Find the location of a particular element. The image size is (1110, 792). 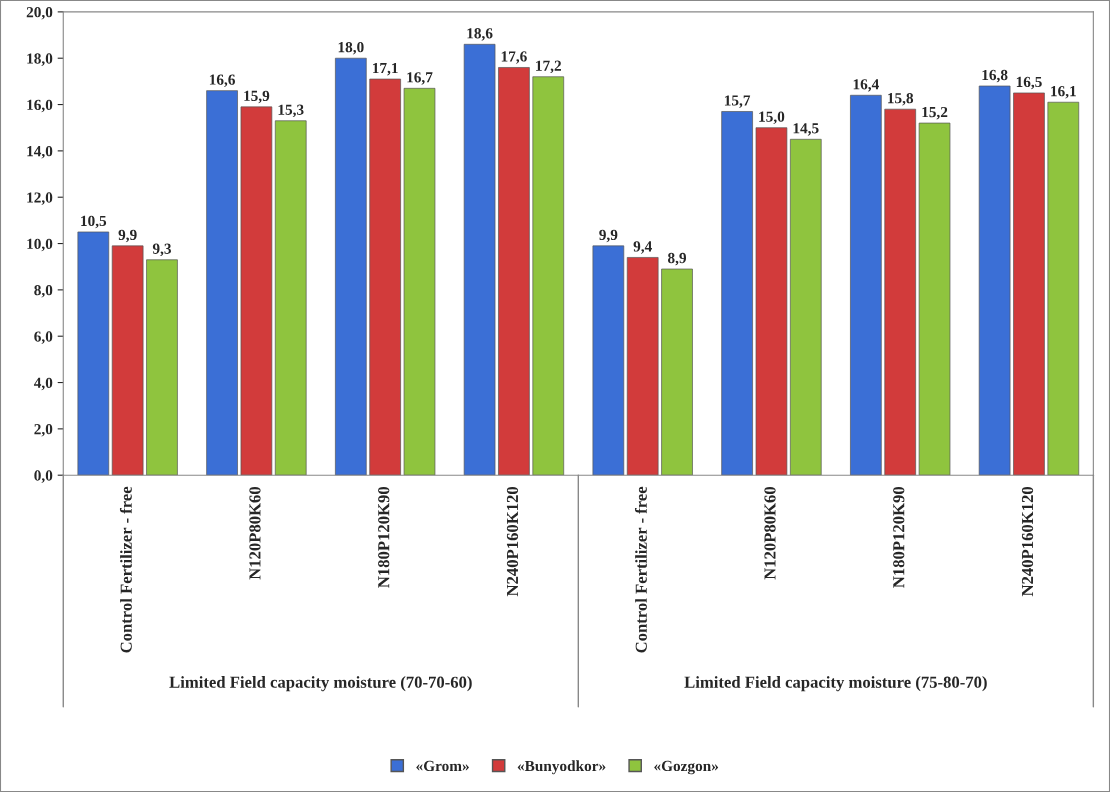

text: Limited Field capacity moisture (75-80-70) is located at coordinates (835, 684).